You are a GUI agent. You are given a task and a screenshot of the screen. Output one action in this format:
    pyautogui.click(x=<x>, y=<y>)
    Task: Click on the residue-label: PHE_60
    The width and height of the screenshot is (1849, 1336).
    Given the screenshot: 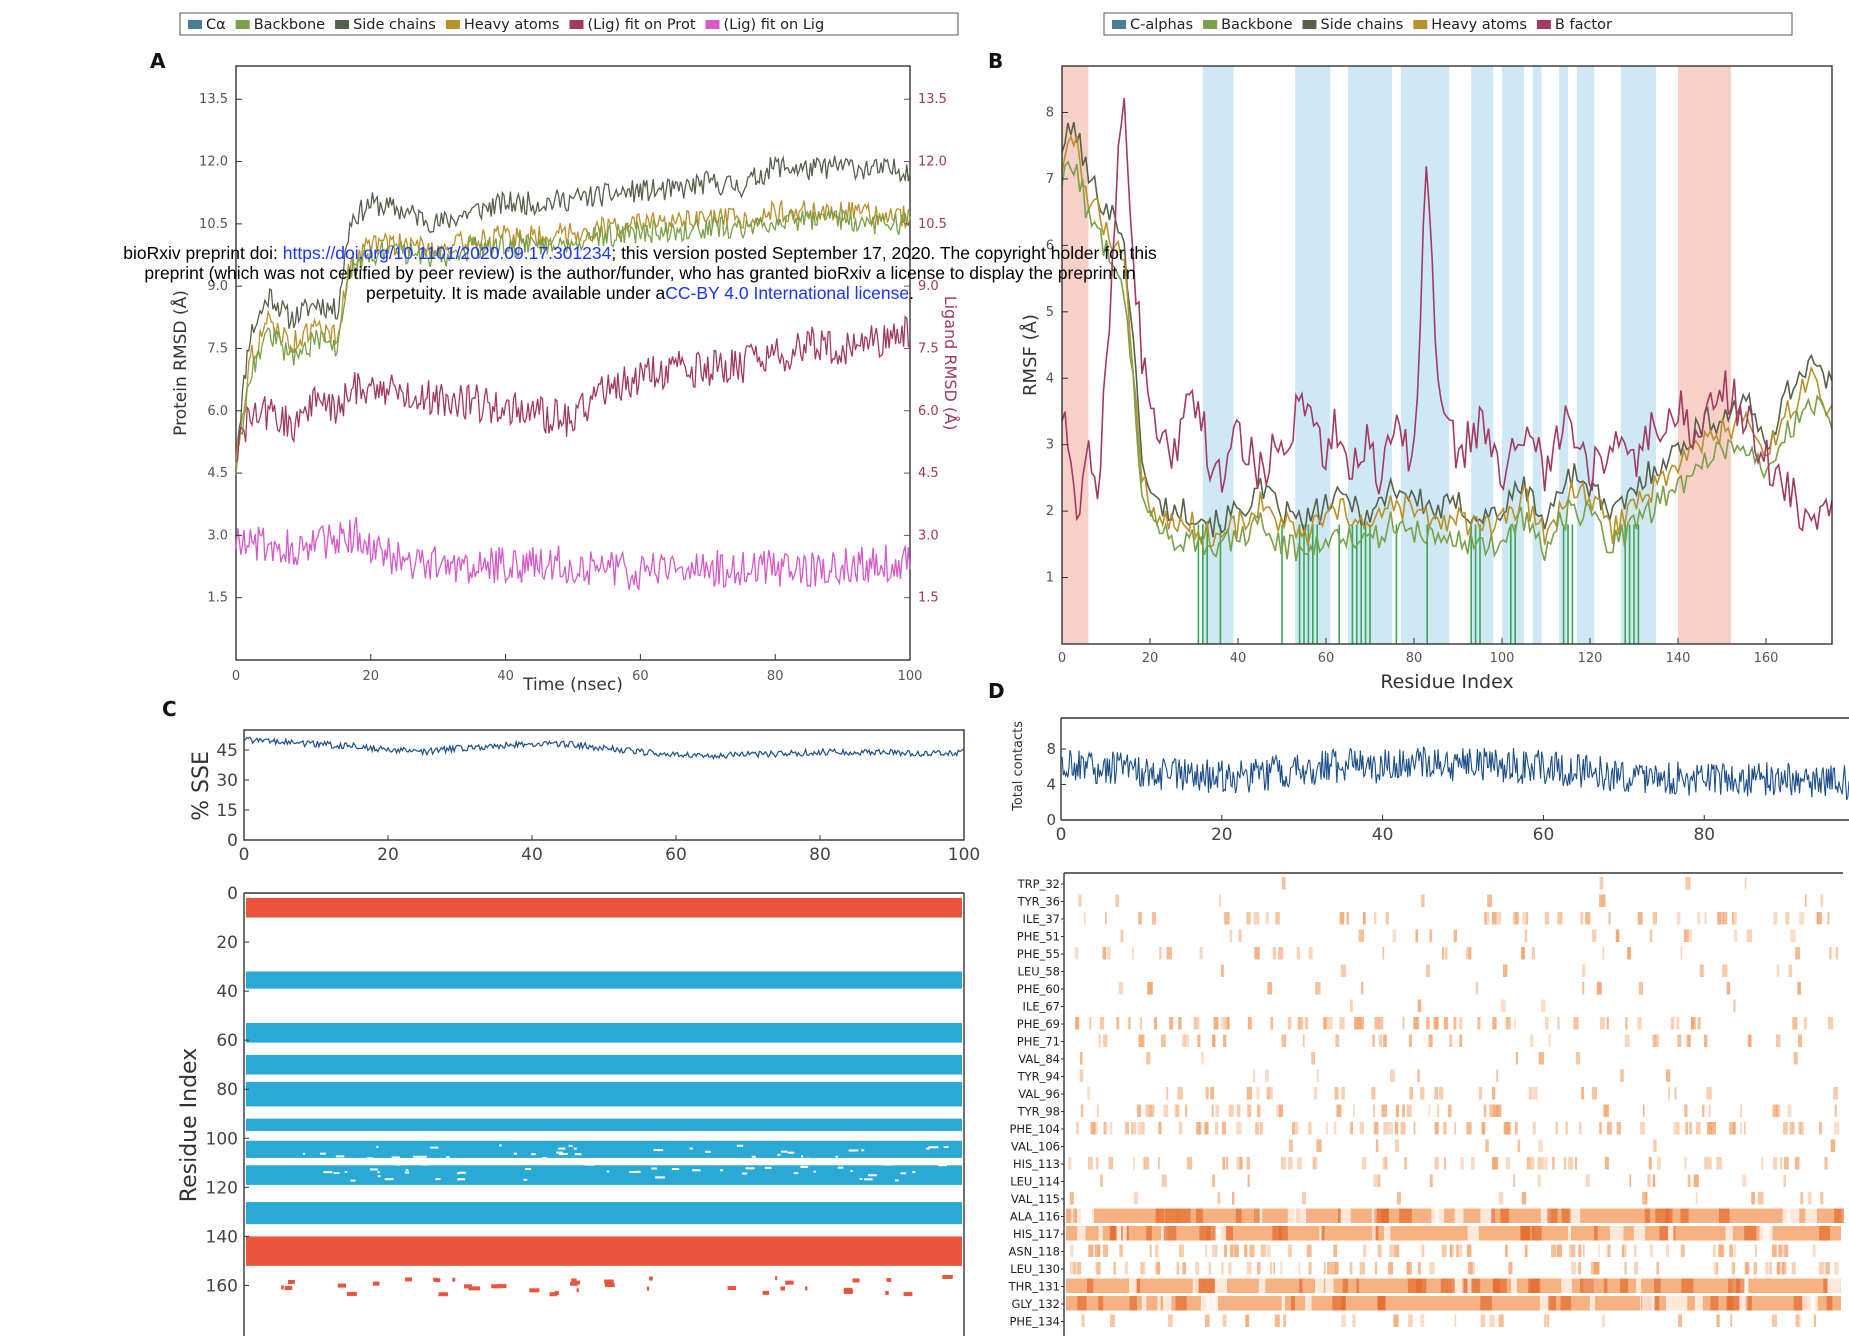 What is the action you would take?
    pyautogui.click(x=1038, y=989)
    